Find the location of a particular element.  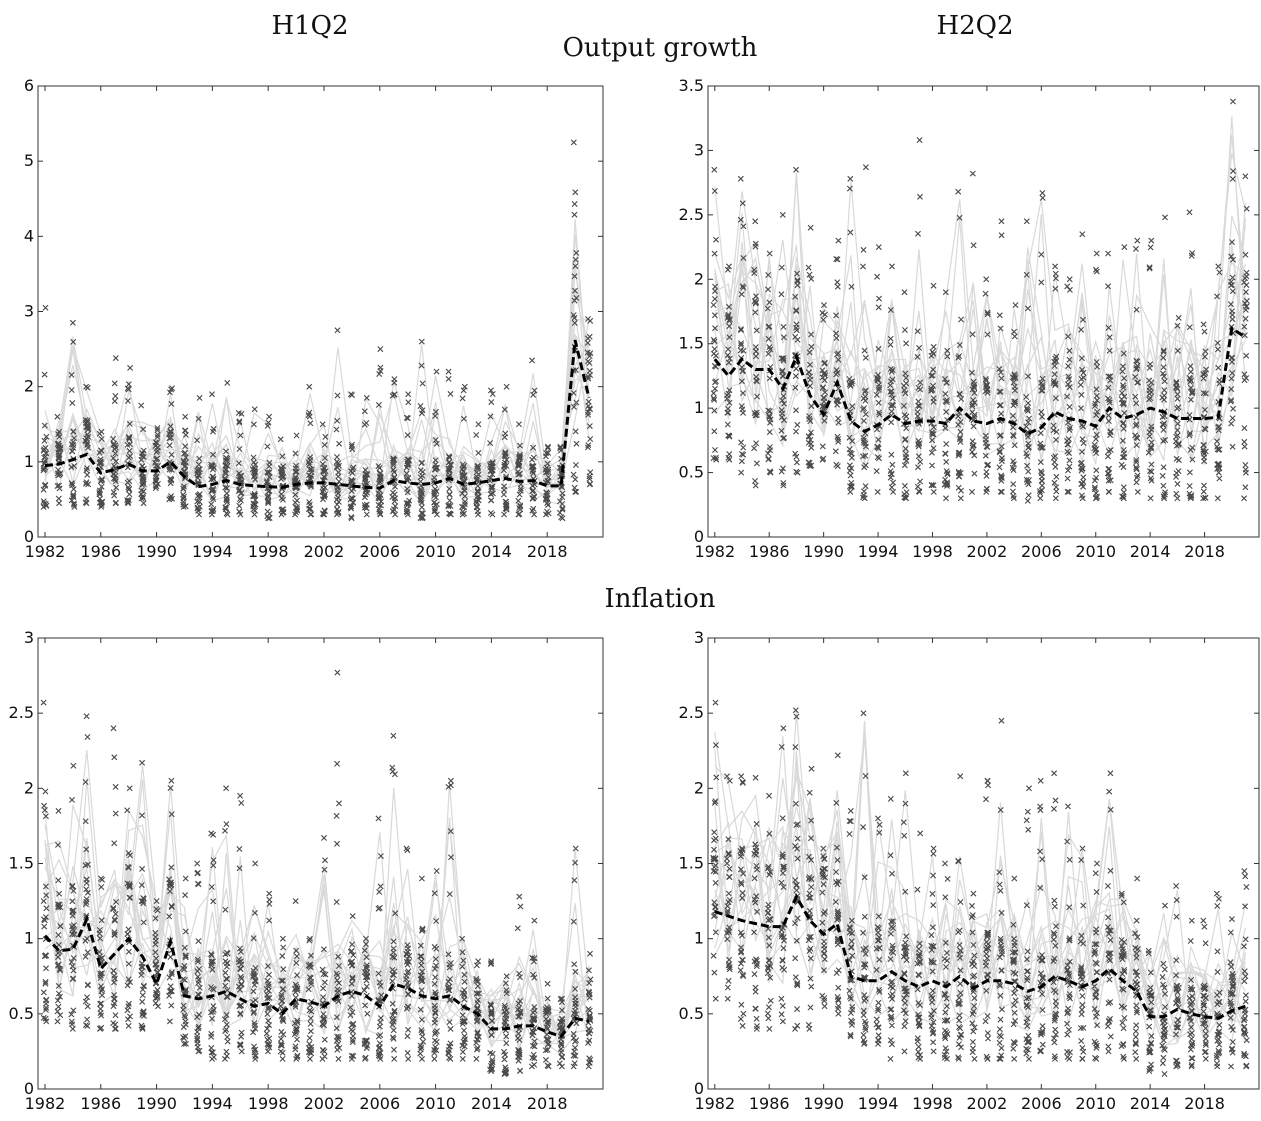

column-title-h2q2: H2Q2 is located at coordinates (974, 26).